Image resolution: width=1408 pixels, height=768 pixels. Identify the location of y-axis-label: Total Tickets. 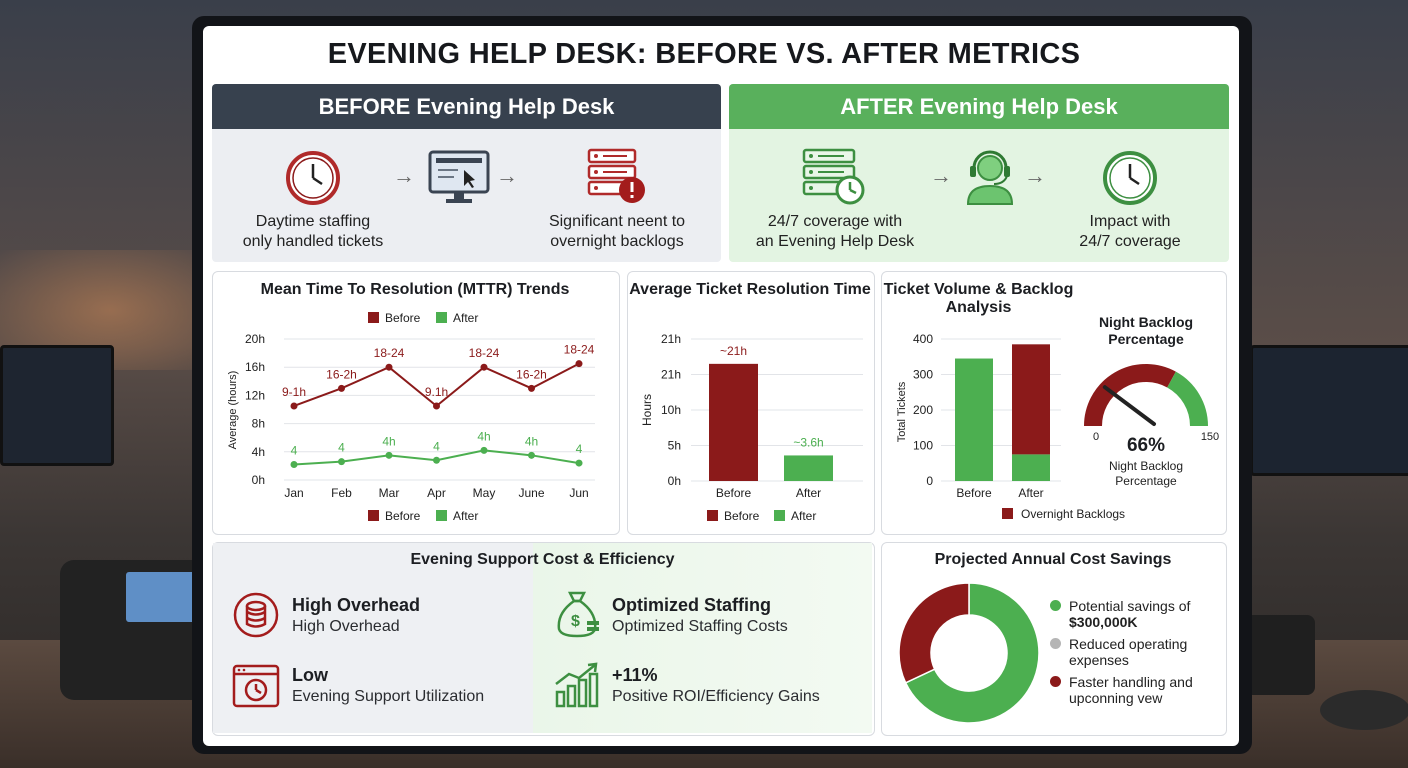
(902, 411).